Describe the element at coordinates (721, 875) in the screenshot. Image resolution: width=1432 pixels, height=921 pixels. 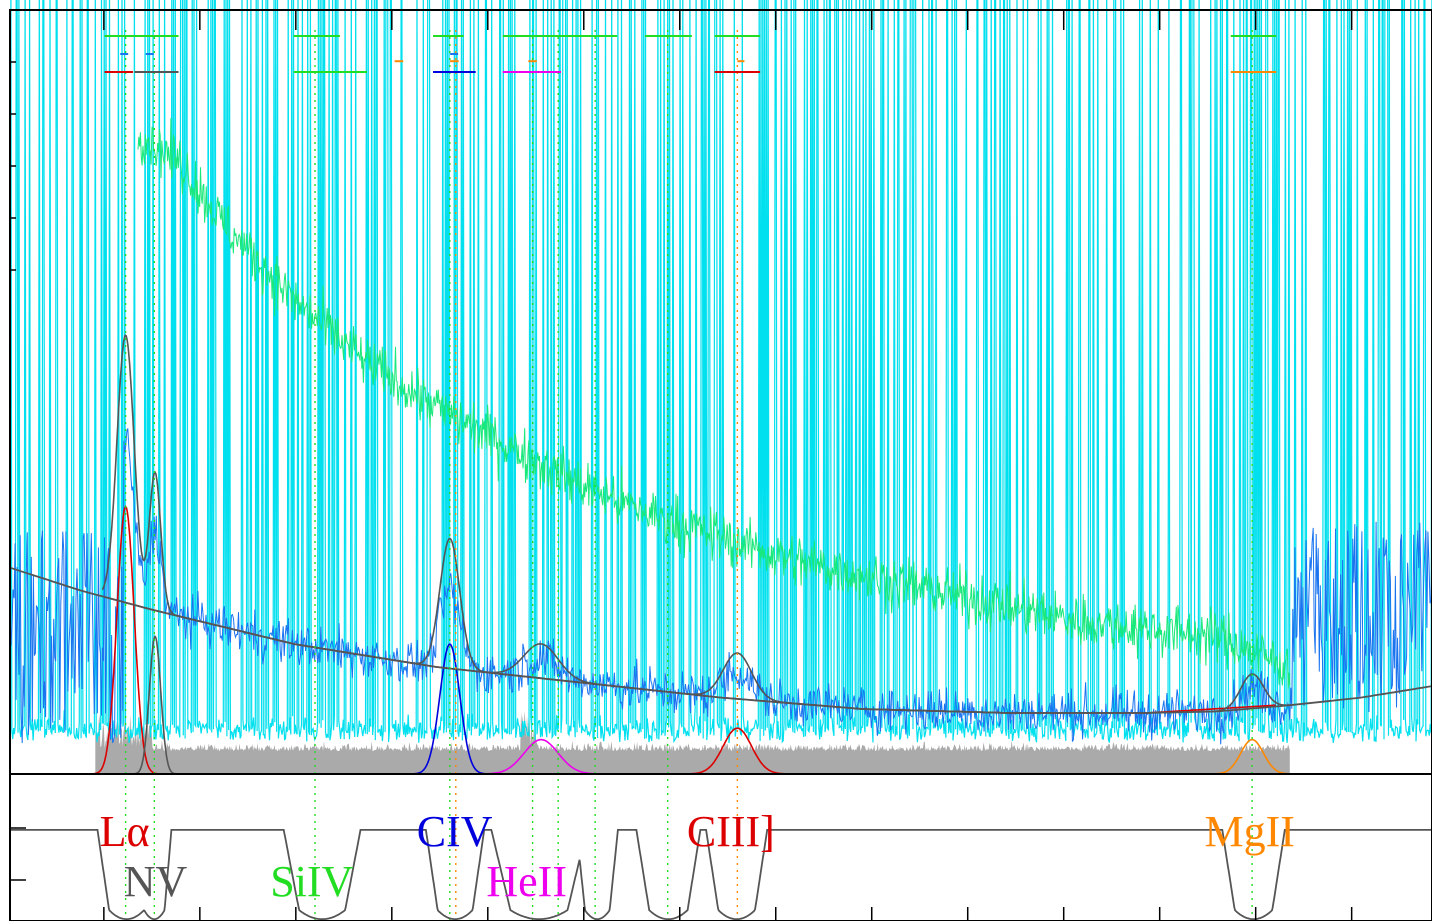
I see `line-mask-series` at that location.